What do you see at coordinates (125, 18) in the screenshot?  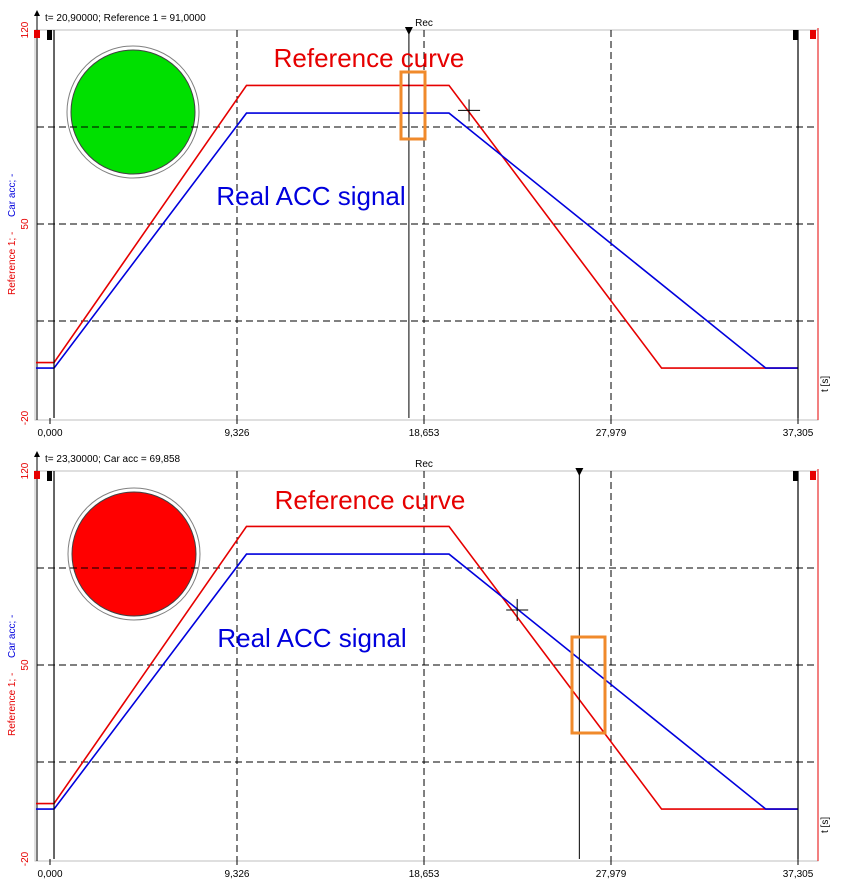 I see `cursor-readout: t= 20,90000; Reference 1 = 91,0000` at bounding box center [125, 18].